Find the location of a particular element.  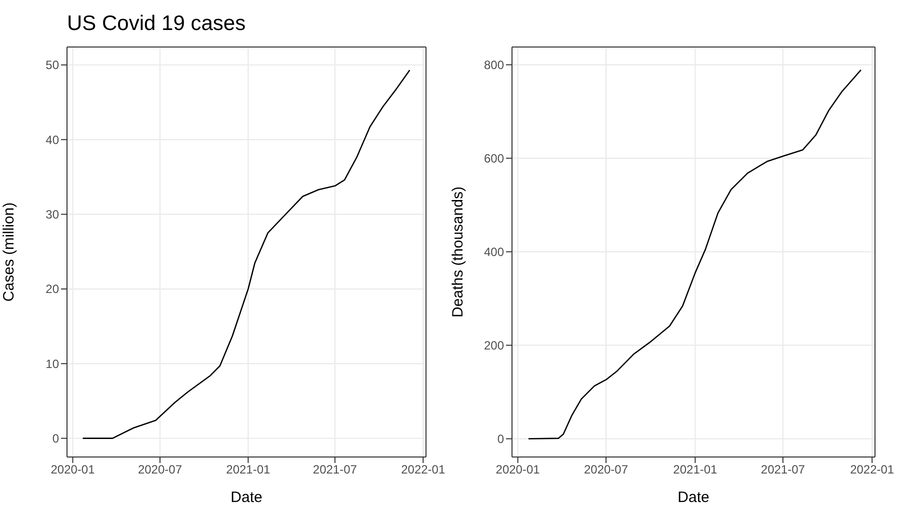

y-tick-label: 600 is located at coordinates (494, 159).